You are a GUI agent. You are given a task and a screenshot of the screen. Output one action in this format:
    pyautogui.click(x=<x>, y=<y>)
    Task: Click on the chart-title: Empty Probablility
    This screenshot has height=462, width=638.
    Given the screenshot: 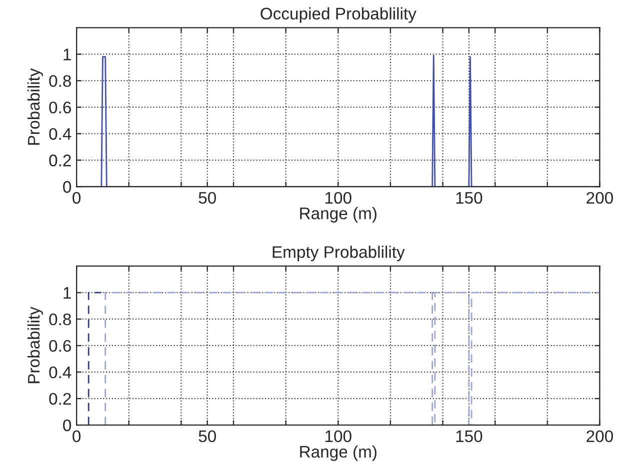 What is the action you would take?
    pyautogui.click(x=338, y=254)
    